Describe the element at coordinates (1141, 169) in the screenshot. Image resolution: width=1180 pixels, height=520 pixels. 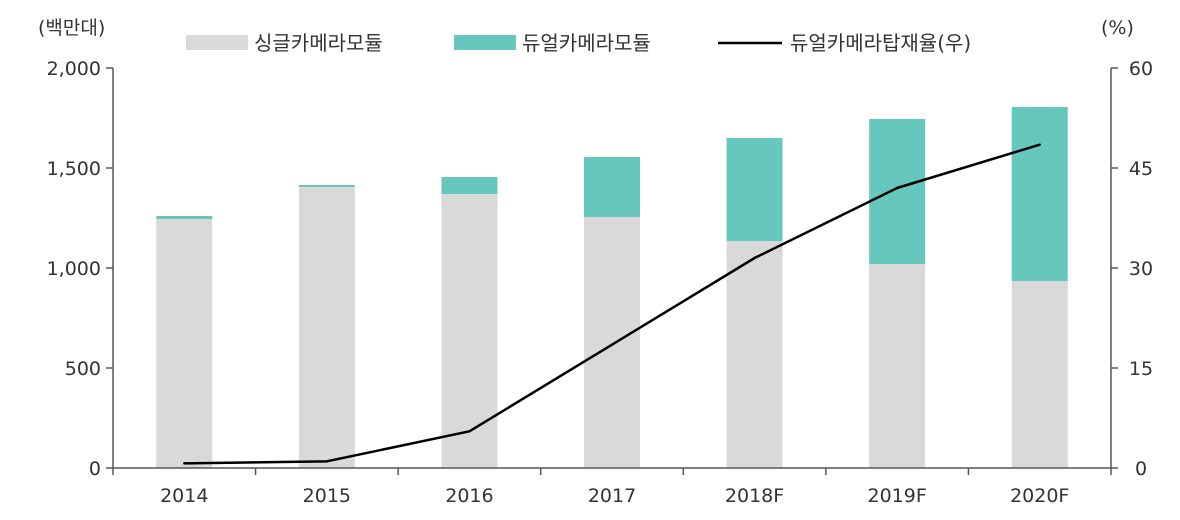
I see `right-tick-label: 45` at that location.